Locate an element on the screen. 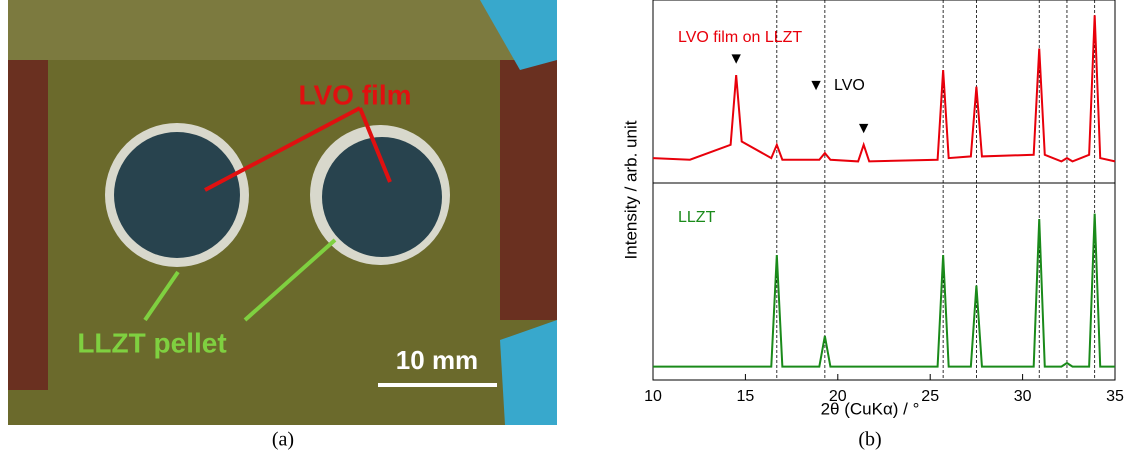 The width and height of the screenshot is (1127, 462). caption: (b) is located at coordinates (869, 440).